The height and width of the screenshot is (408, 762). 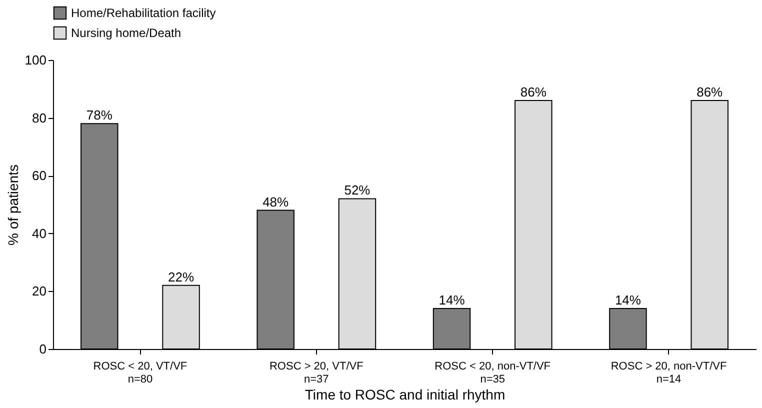 I want to click on x-axis-title: Time to ROSC and initial rhythm, so click(x=405, y=394).